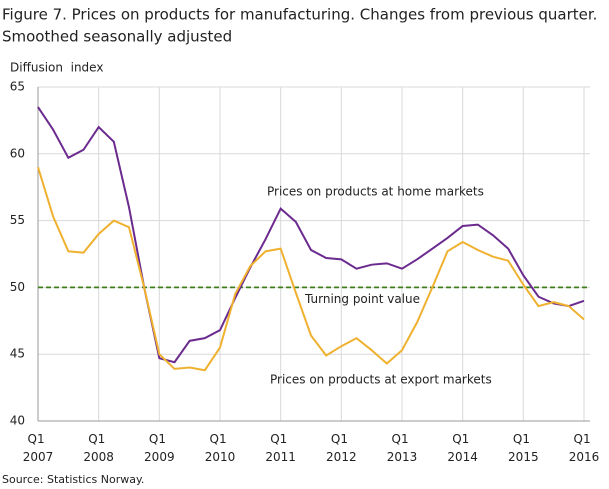  I want to click on y-tick-label: 60, so click(17, 153).